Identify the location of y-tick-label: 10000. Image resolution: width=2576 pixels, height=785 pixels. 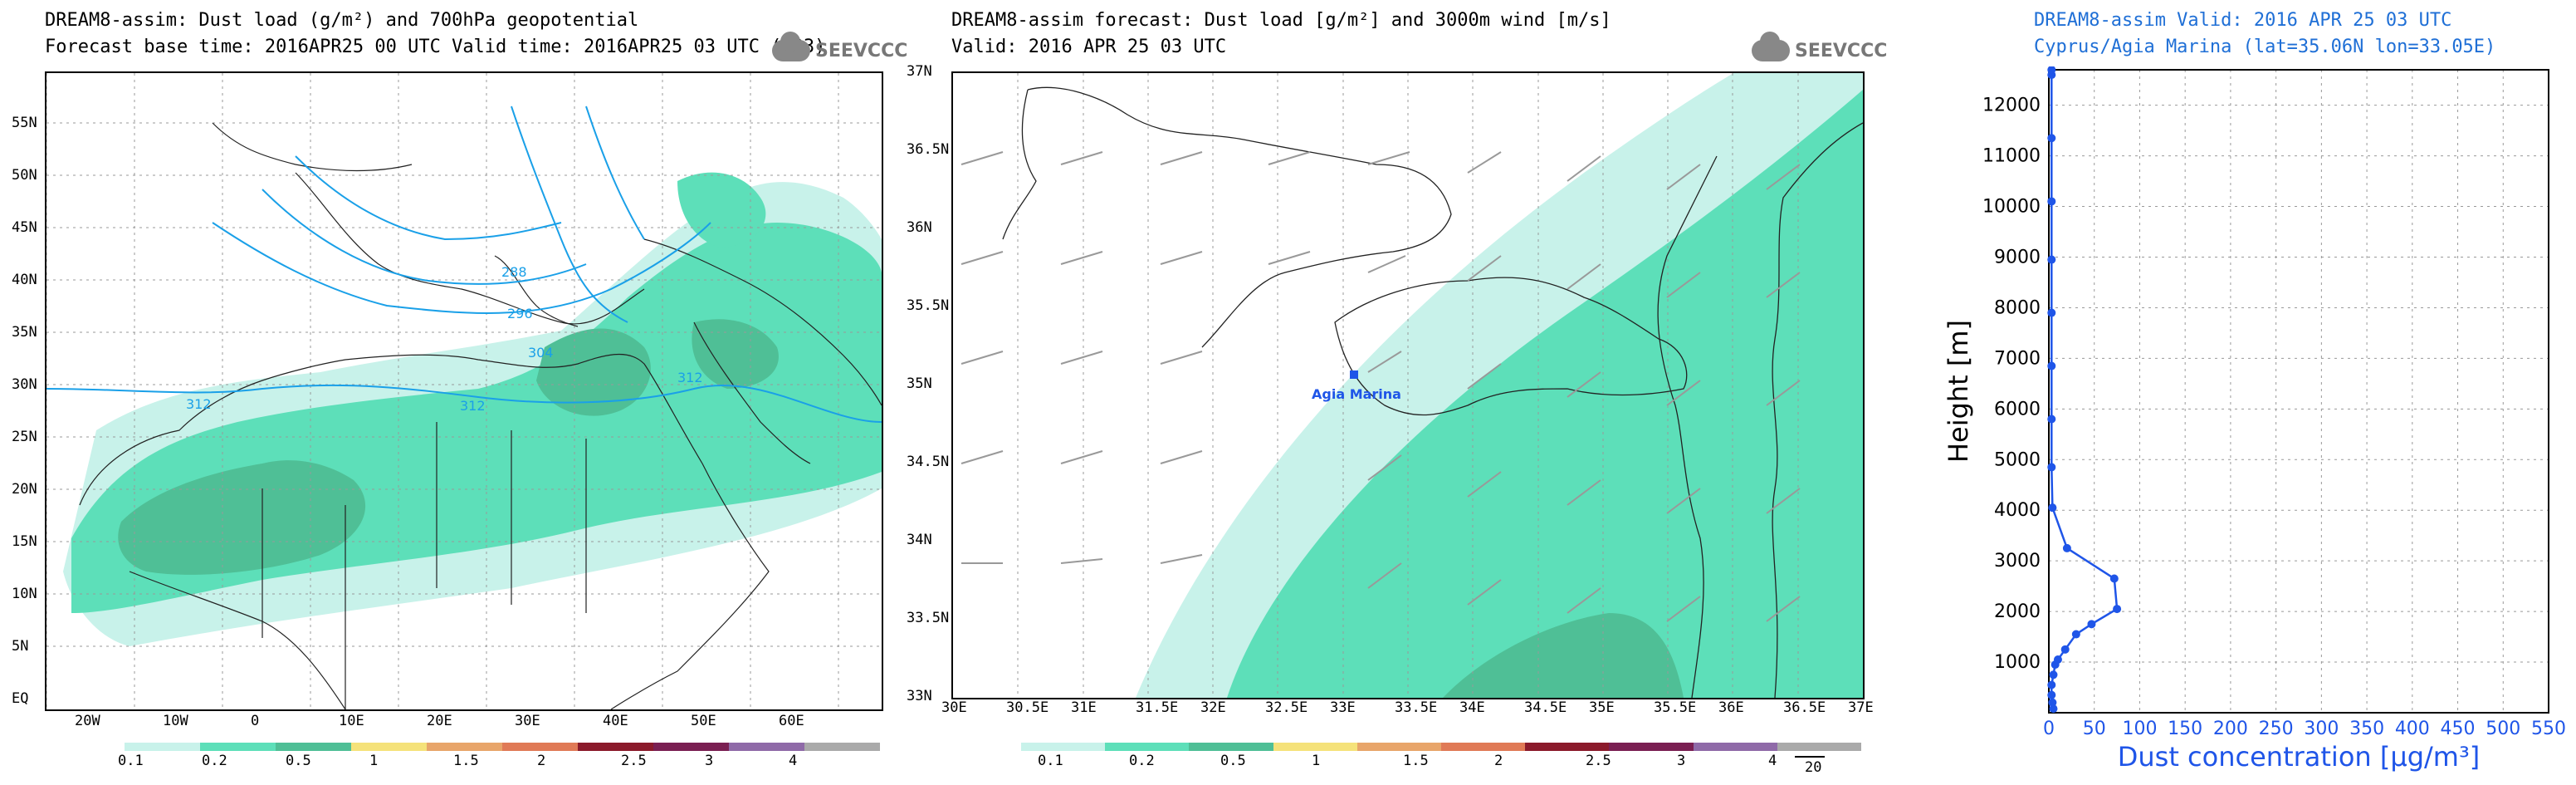
(2011, 207).